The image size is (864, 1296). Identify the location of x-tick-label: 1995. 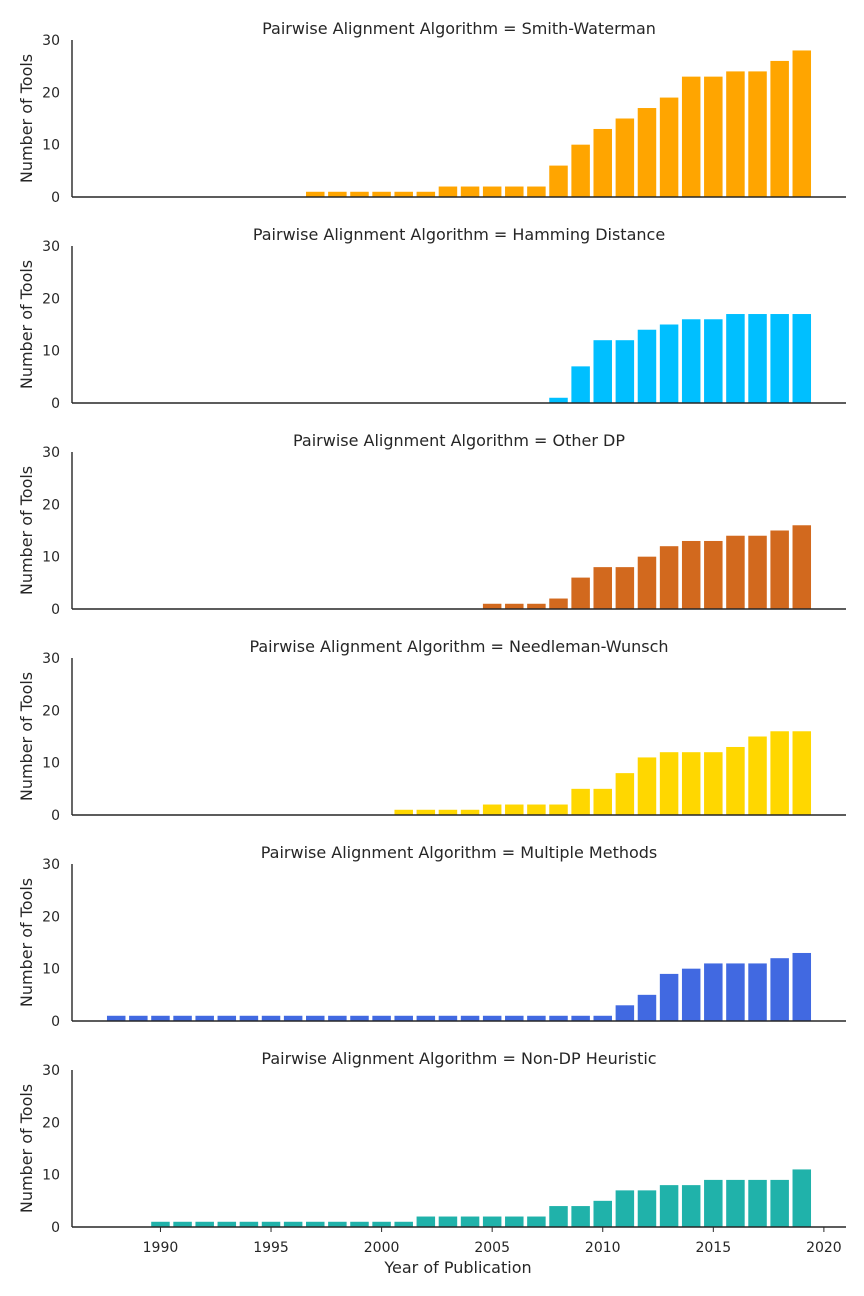
(271, 1248).